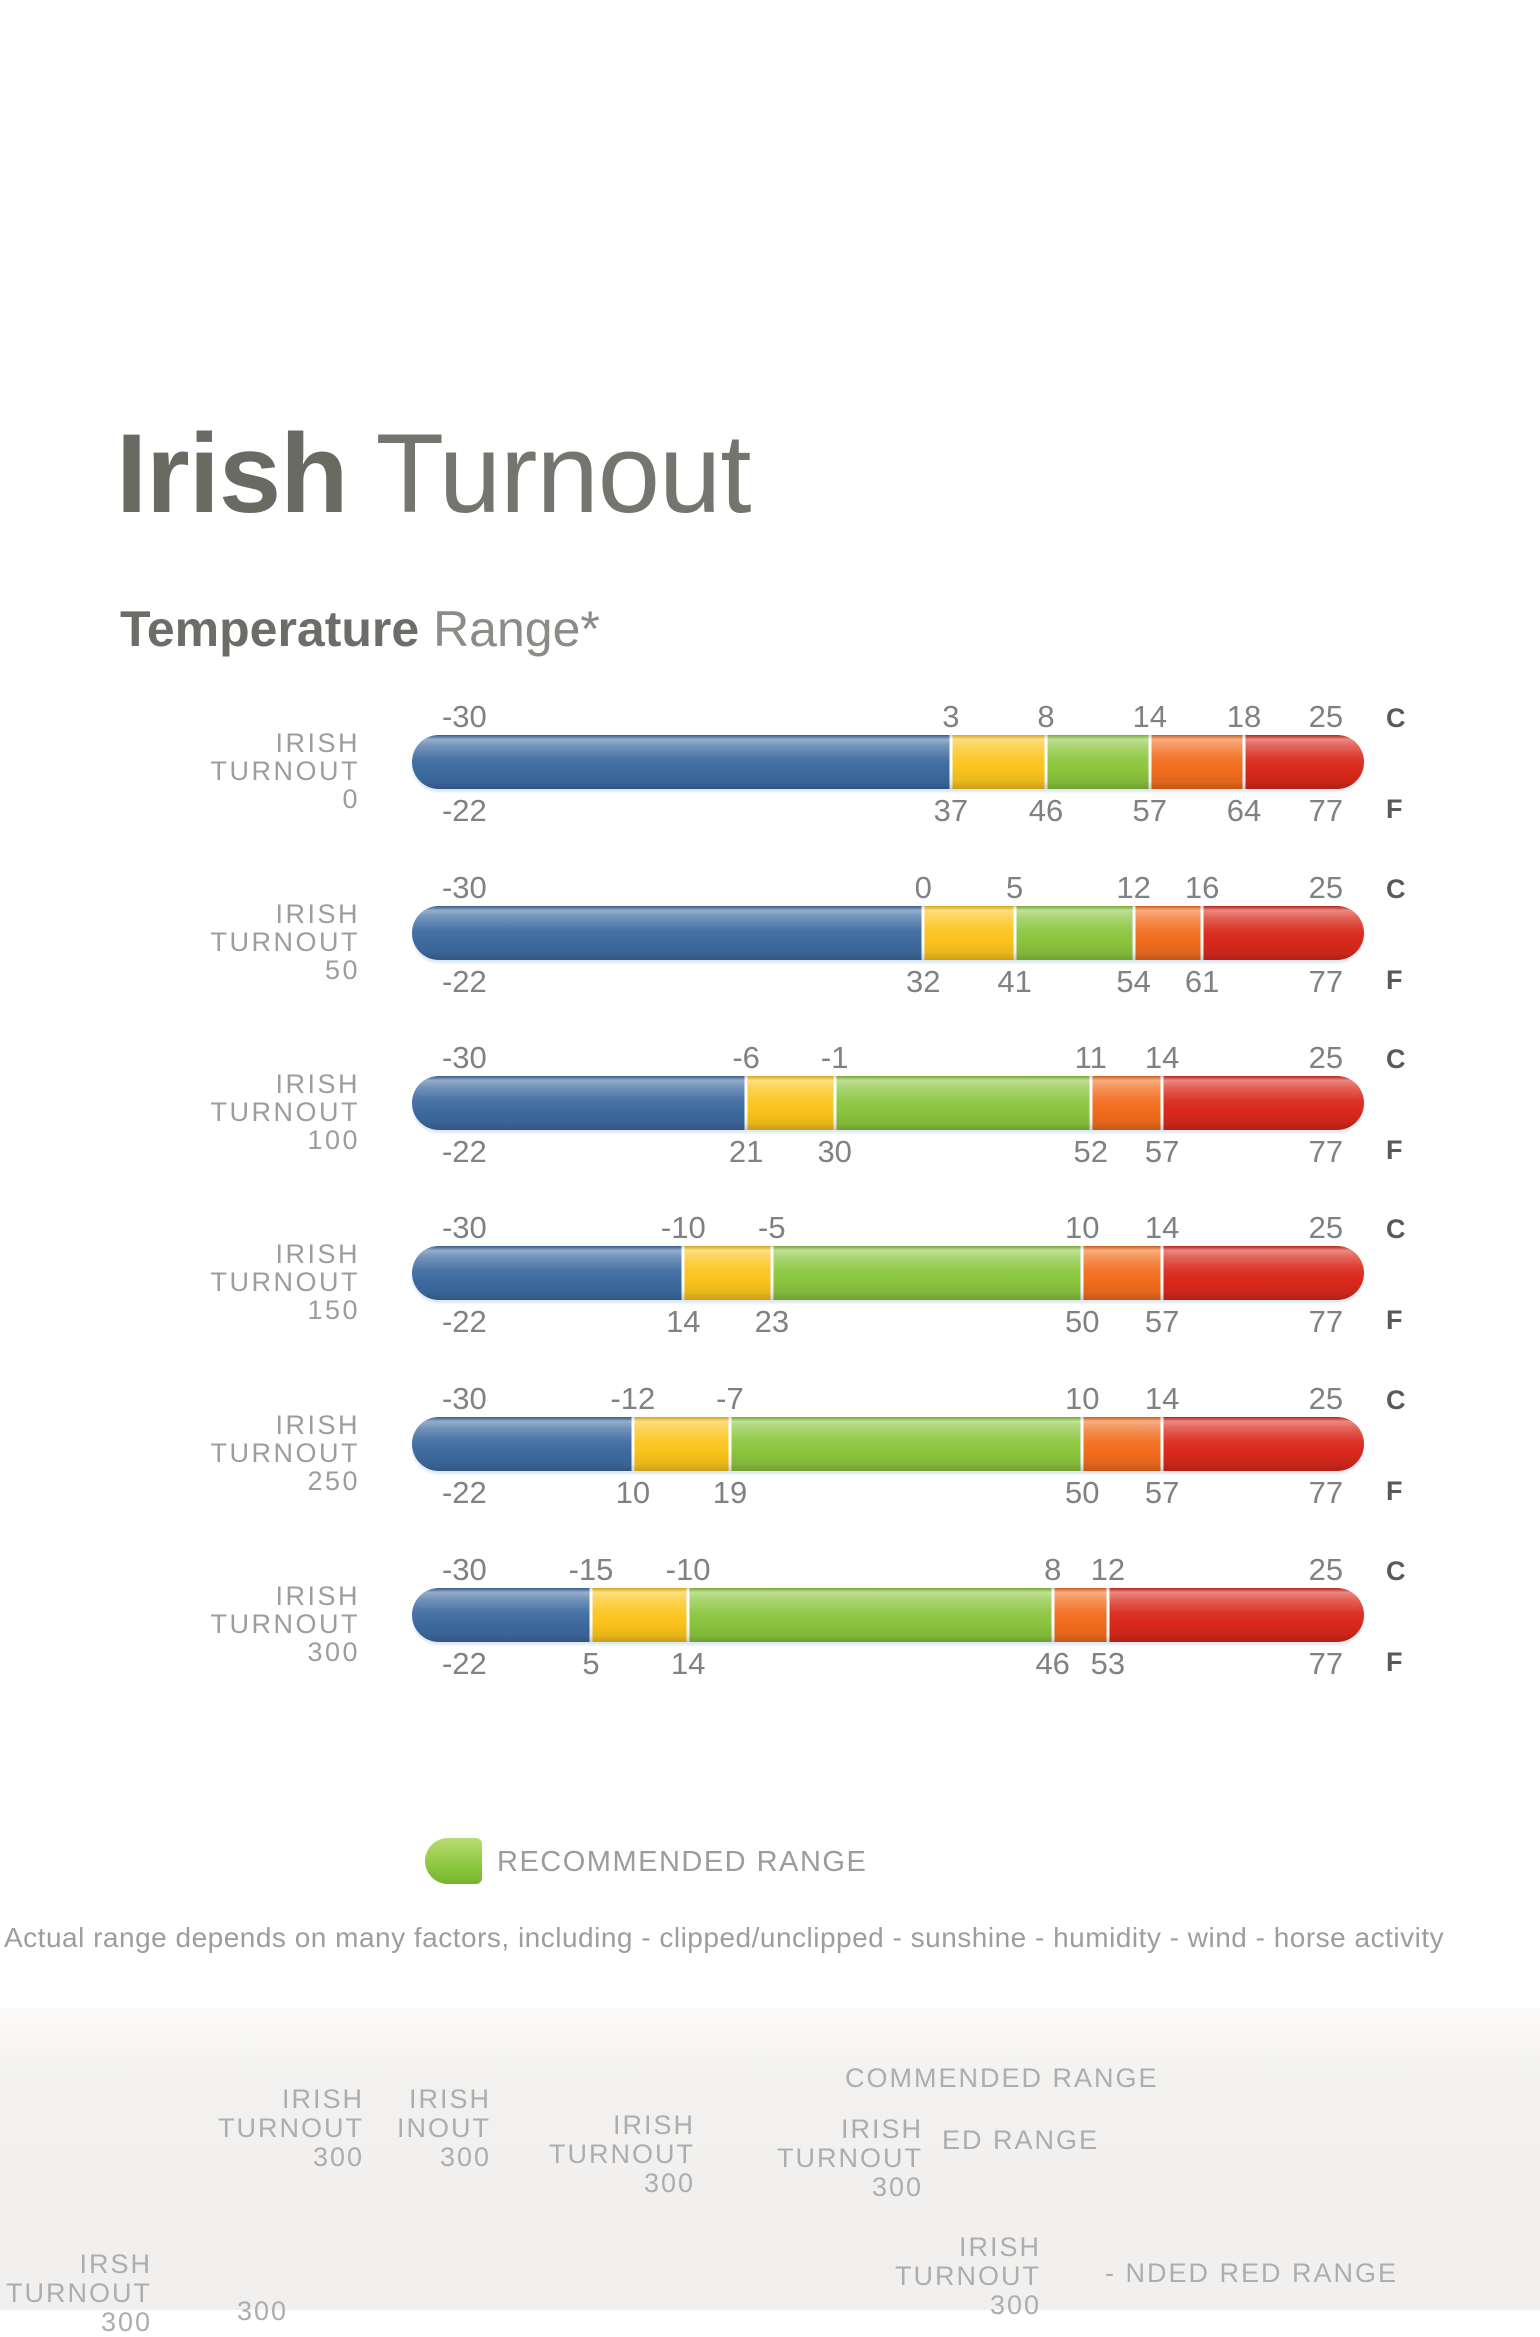  Describe the element at coordinates (633, 1492) in the screenshot. I see `fahrenheit-value: 10` at that location.